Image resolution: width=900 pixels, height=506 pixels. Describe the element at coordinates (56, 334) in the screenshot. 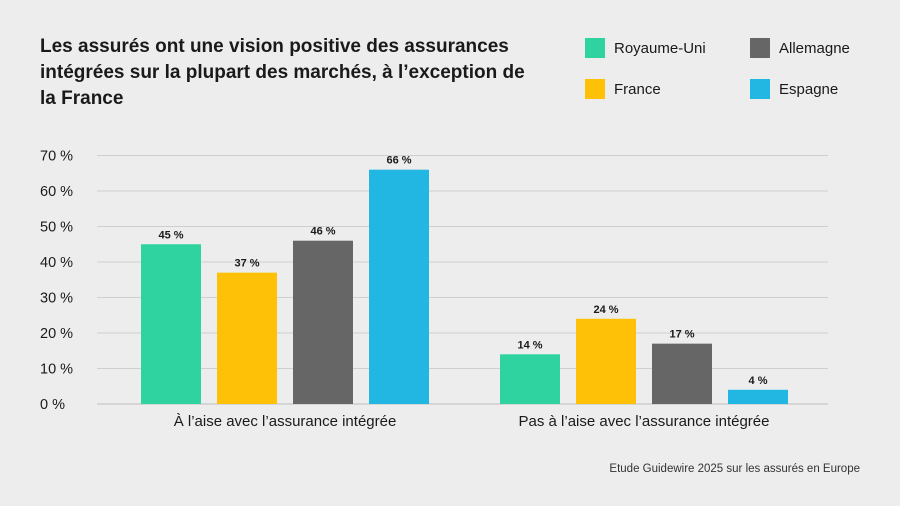

I see `y-tick-label: 20 %` at that location.